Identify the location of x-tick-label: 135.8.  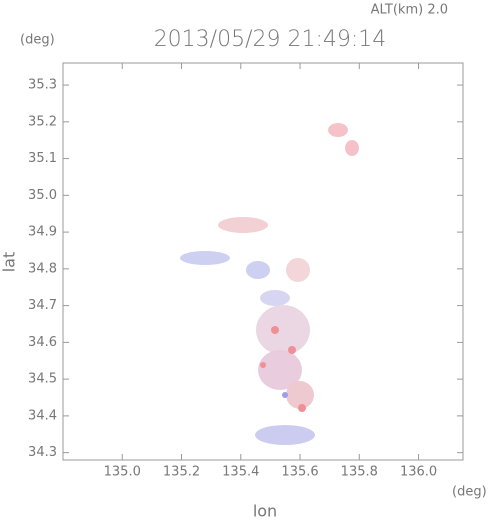
(359, 472).